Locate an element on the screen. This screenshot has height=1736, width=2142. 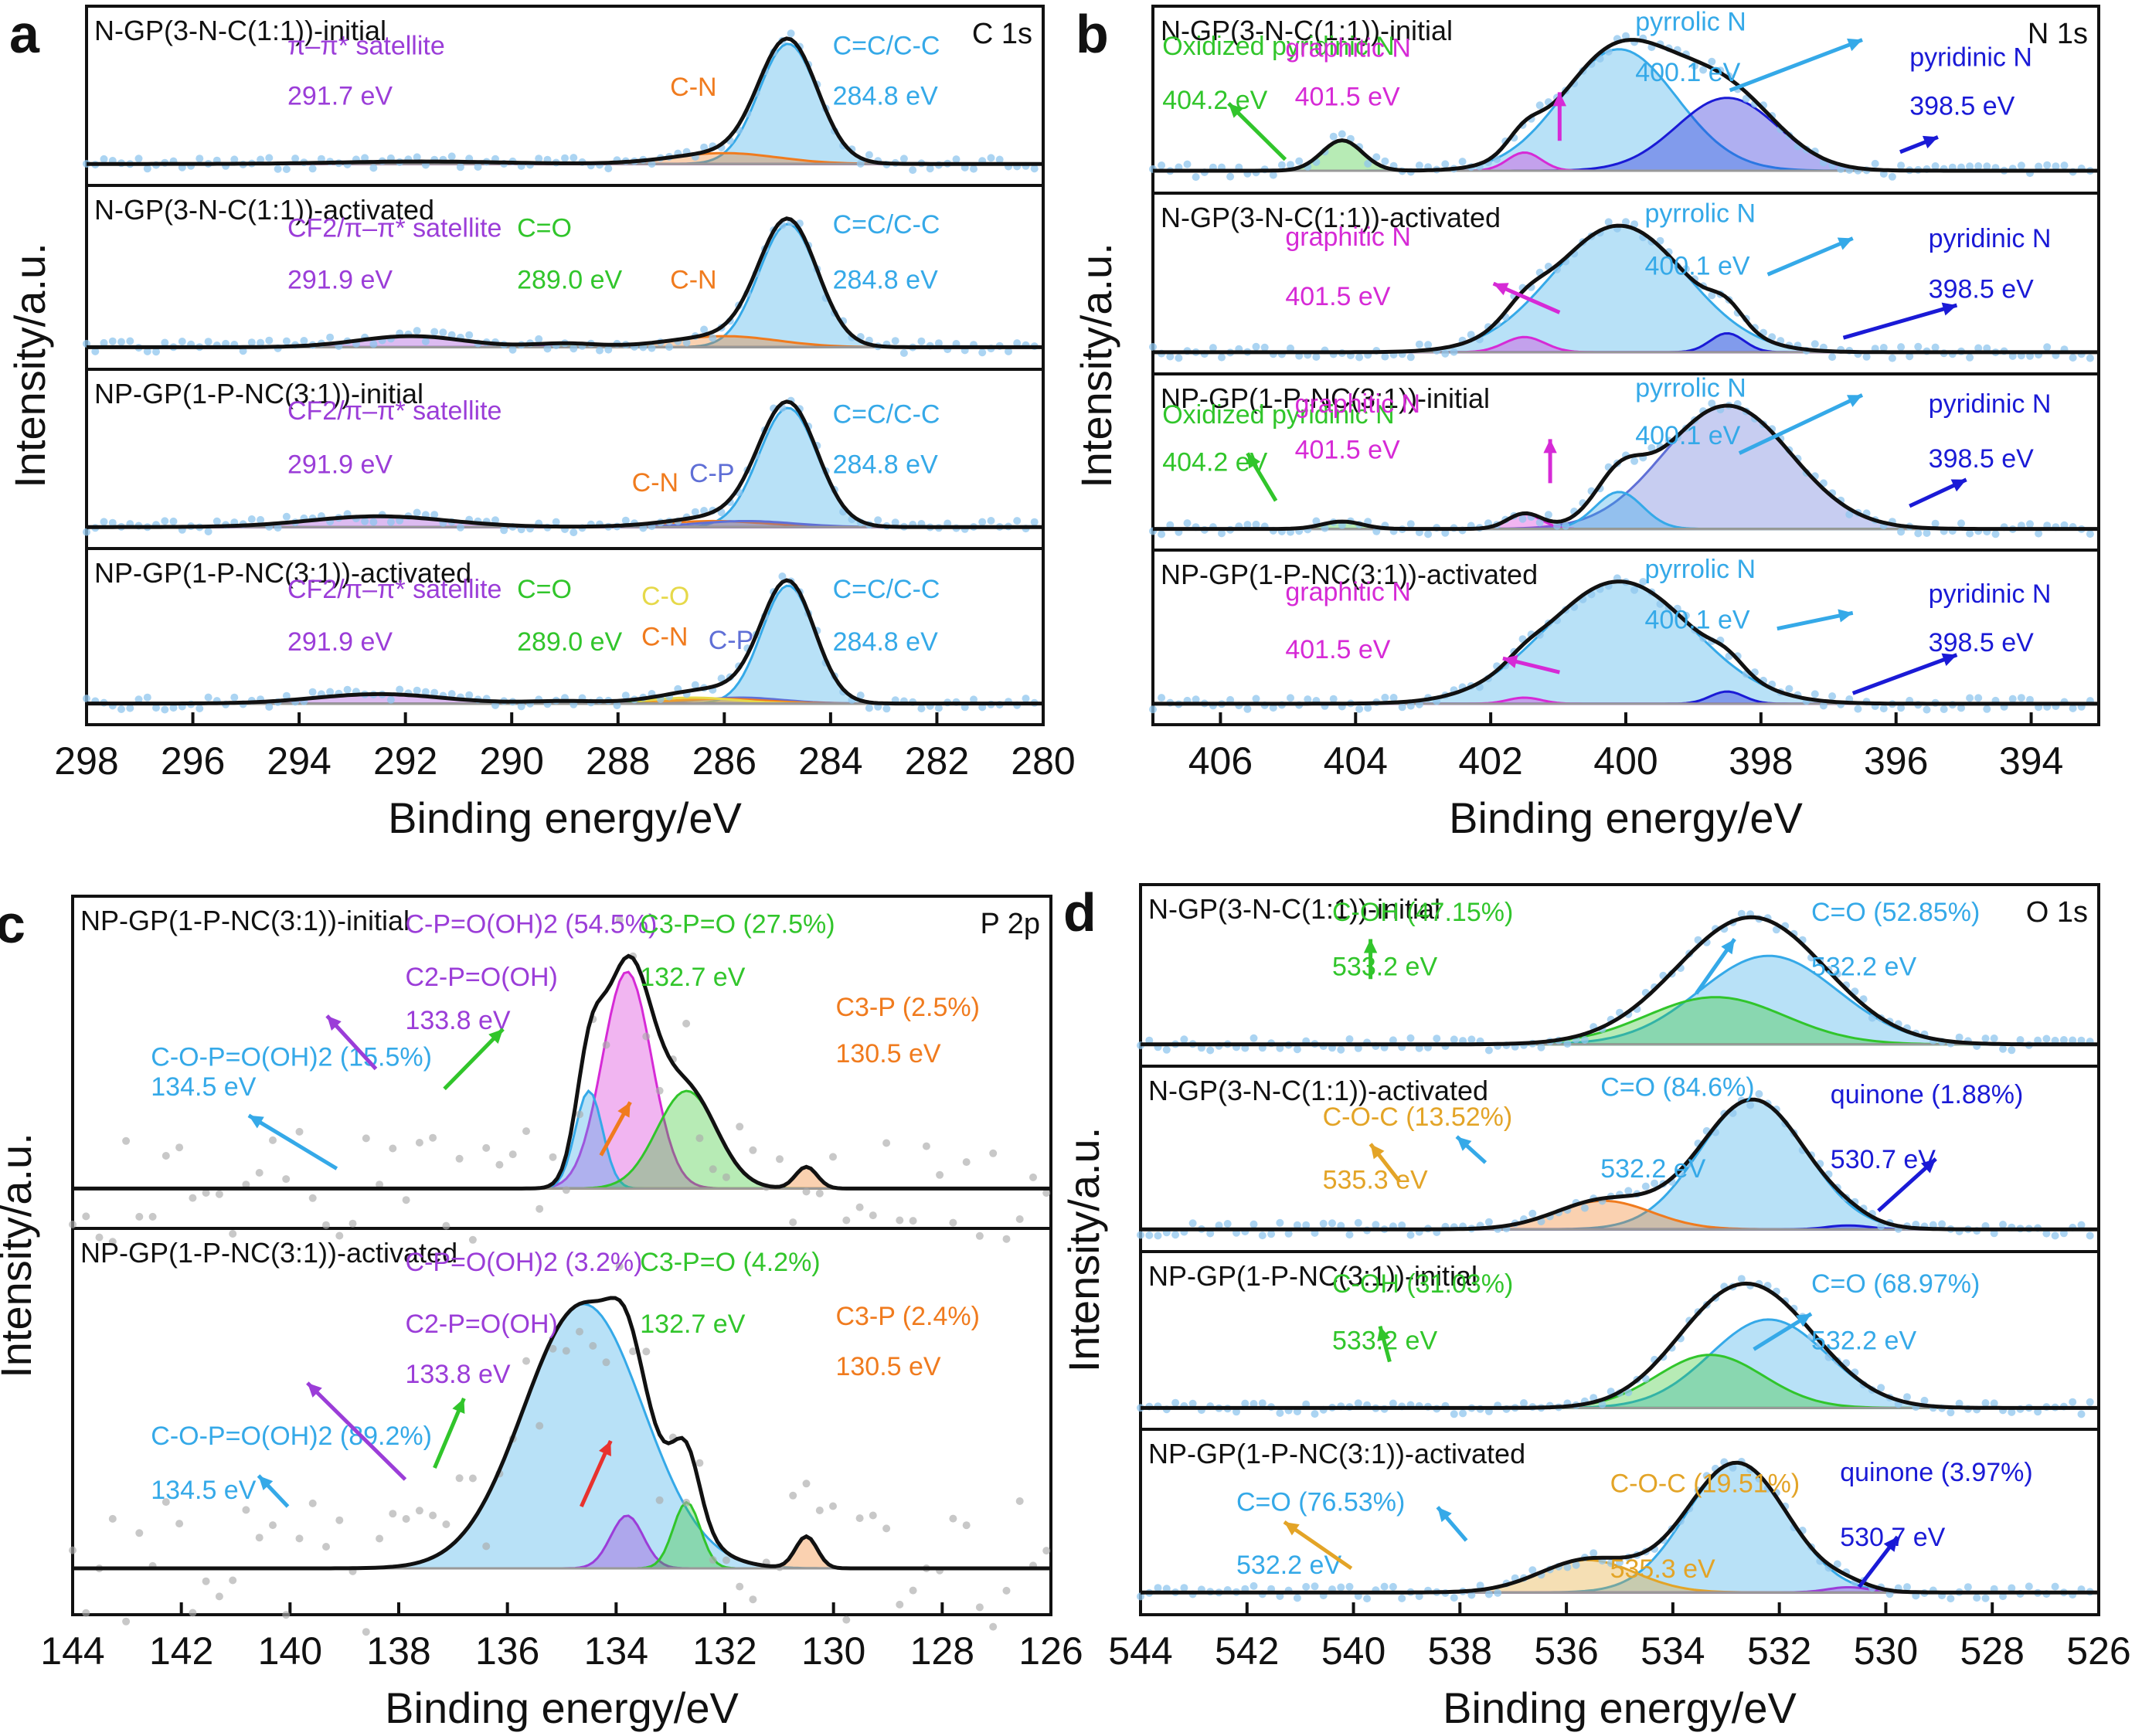
peak-annotation: pyrrolic N is located at coordinates (1700, 569).